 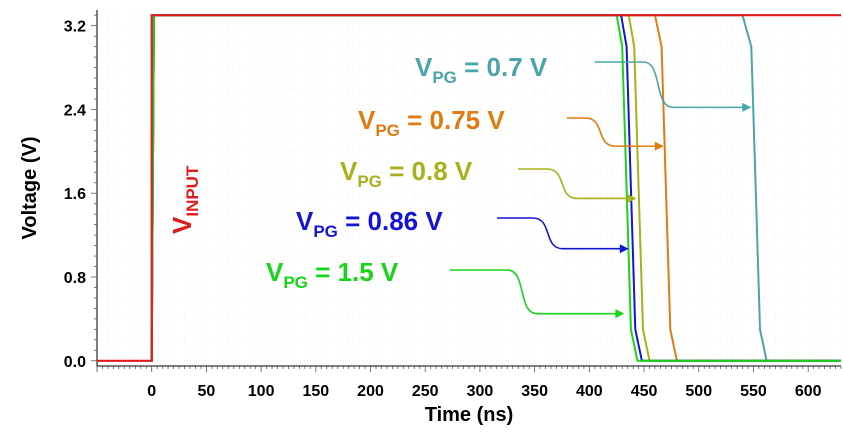 I want to click on y-tick-label: 2.4, so click(x=75, y=110).